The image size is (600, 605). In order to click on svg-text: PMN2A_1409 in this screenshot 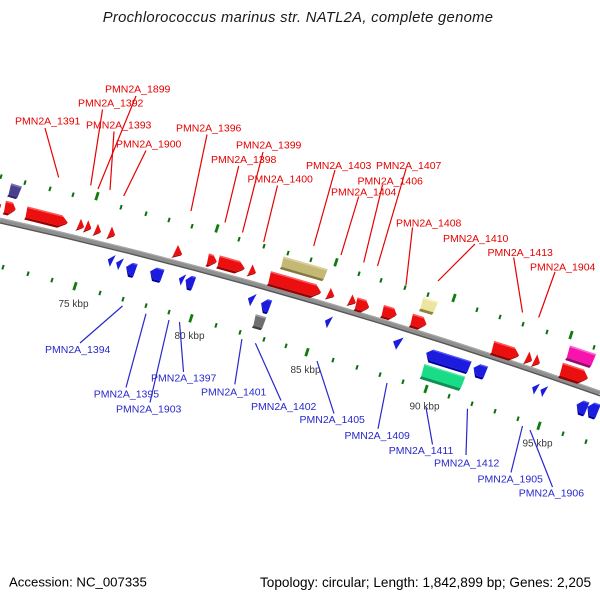, I will do `click(378, 436)`.